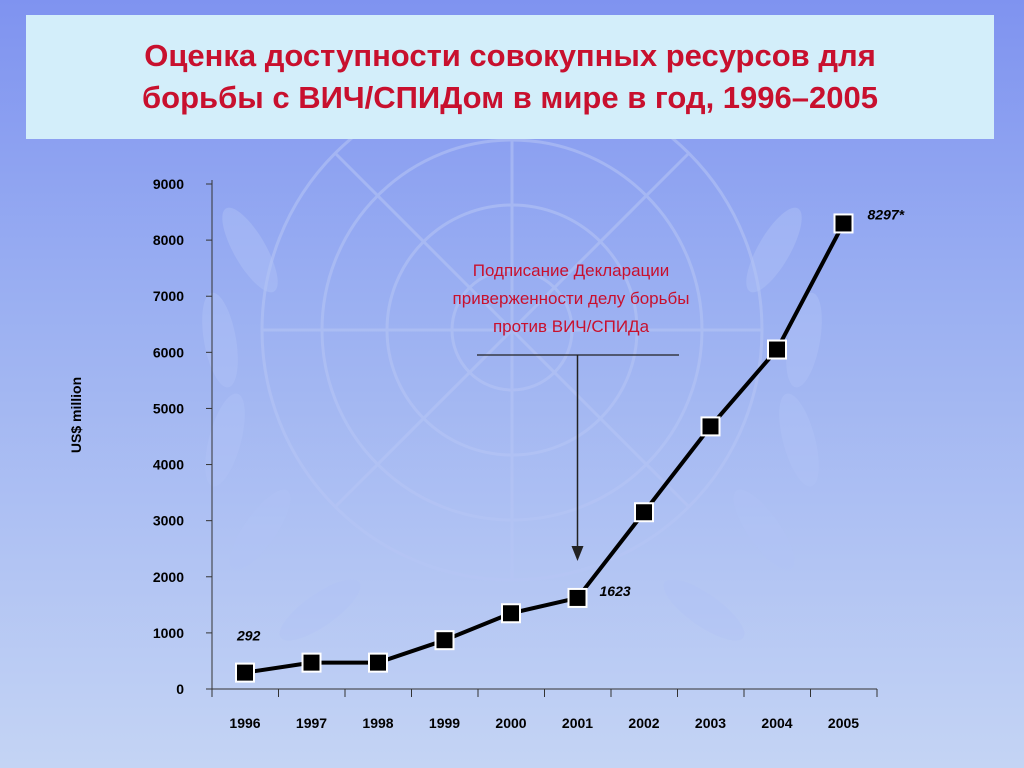  What do you see at coordinates (168, 521) in the screenshot?
I see `y-tick-label: 3000` at bounding box center [168, 521].